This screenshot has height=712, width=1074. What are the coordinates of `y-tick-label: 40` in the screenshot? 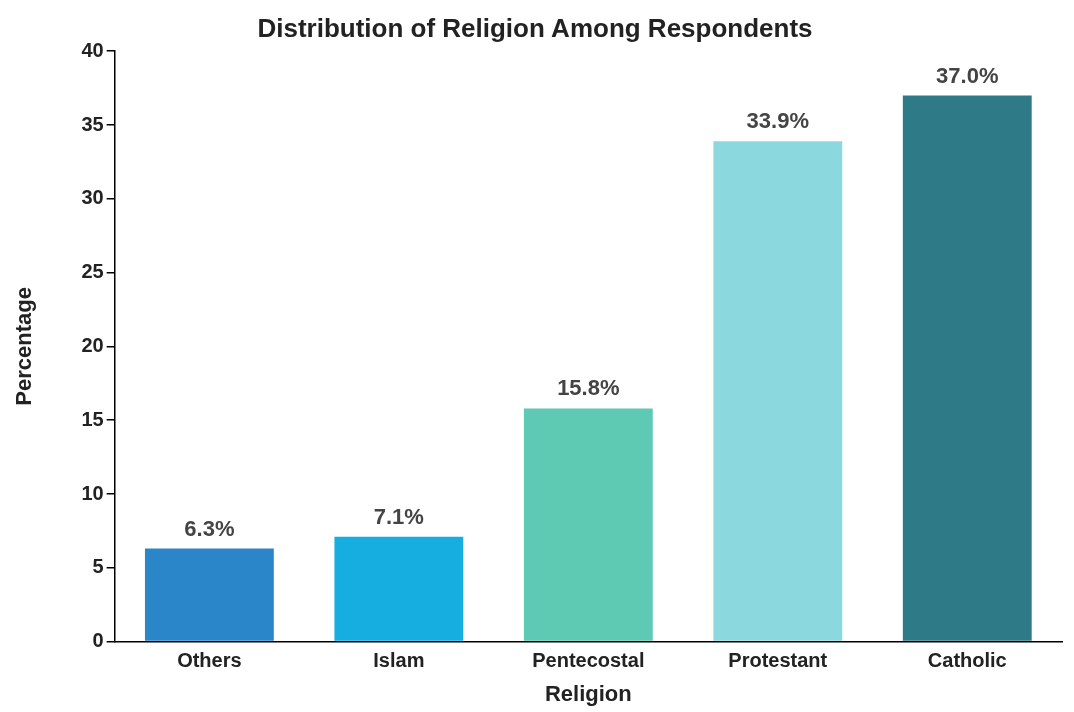 It's located at (92, 49).